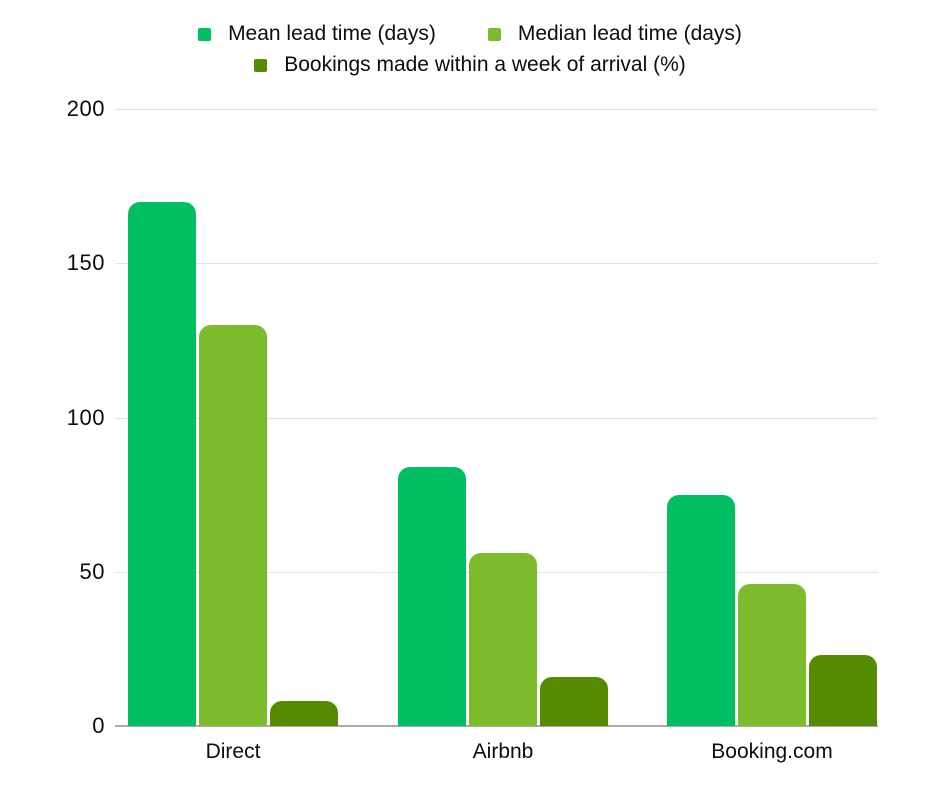  Describe the element at coordinates (205, 34) in the screenshot. I see `legend-swatch-mean-icon` at that location.